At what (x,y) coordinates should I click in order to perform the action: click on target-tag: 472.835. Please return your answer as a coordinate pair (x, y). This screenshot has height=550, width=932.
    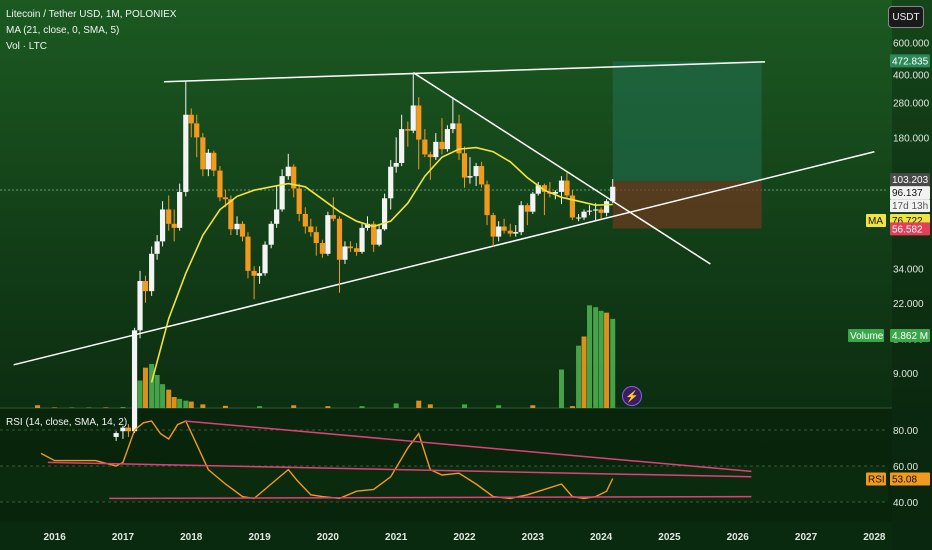
    Looking at the image, I should click on (910, 61).